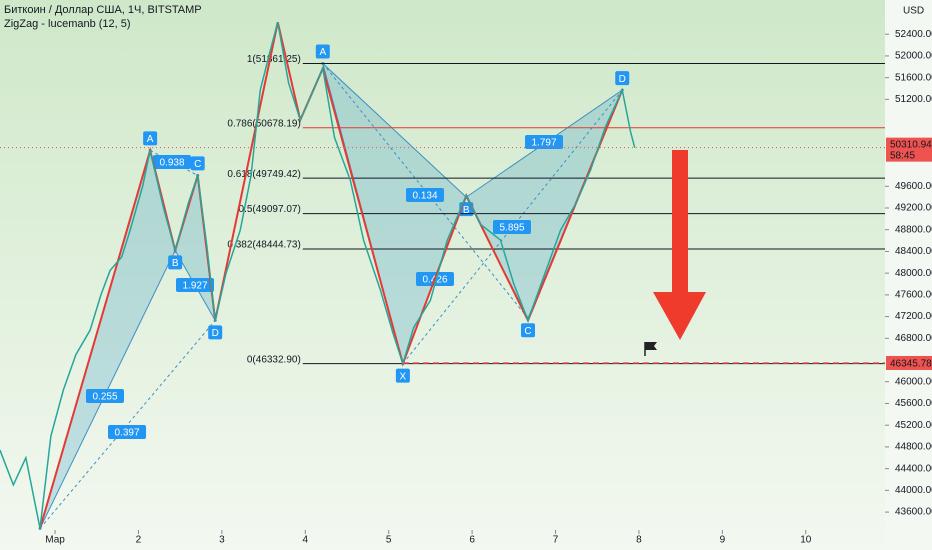  Describe the element at coordinates (67, 24) in the screenshot. I see `indicator-name: ZigZag - lucemanb (12, 5)` at that location.